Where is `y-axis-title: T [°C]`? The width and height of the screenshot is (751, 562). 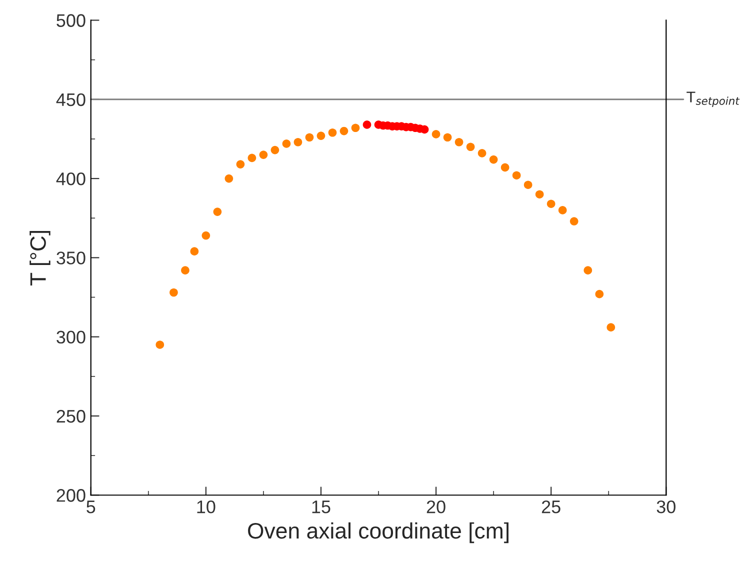
y-axis-title: T [°C] is located at coordinates (40, 258).